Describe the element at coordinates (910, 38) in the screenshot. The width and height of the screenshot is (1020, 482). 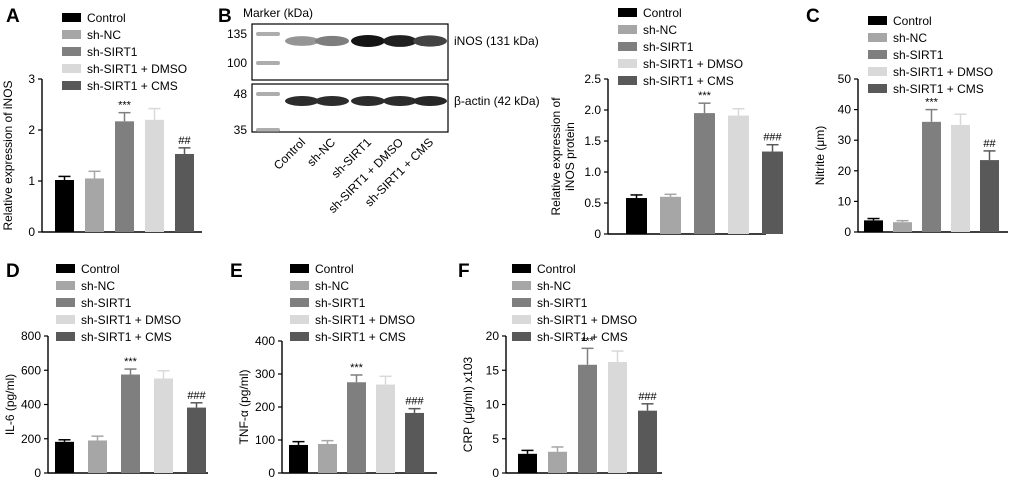
I see `legend-label-C-1: sh-NC` at that location.